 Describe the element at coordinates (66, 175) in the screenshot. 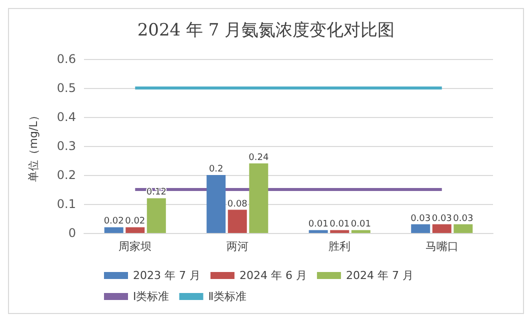

I see `y-tick-label: 0.2` at that location.